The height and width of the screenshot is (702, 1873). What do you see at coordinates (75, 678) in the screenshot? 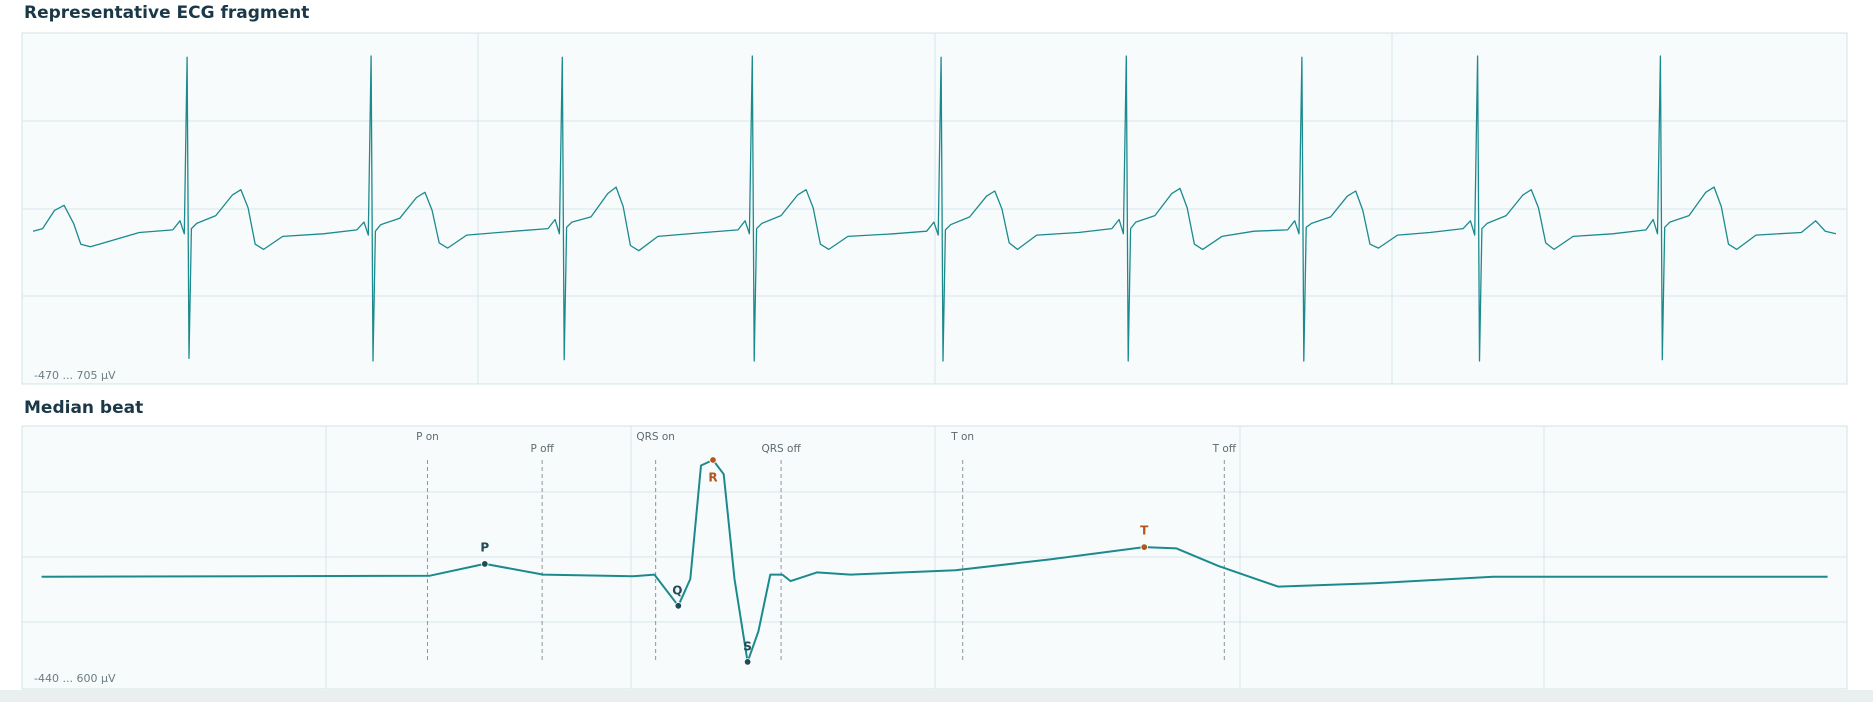
I see `range-label: -440 ... 600 µV` at bounding box center [75, 678].